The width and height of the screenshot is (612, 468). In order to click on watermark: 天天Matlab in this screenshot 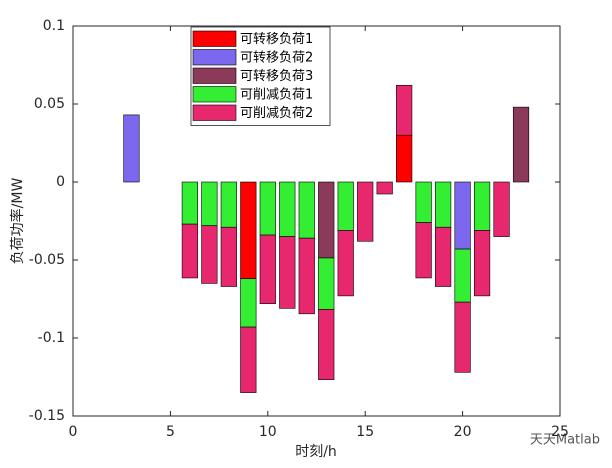, I will do `click(565, 440)`.